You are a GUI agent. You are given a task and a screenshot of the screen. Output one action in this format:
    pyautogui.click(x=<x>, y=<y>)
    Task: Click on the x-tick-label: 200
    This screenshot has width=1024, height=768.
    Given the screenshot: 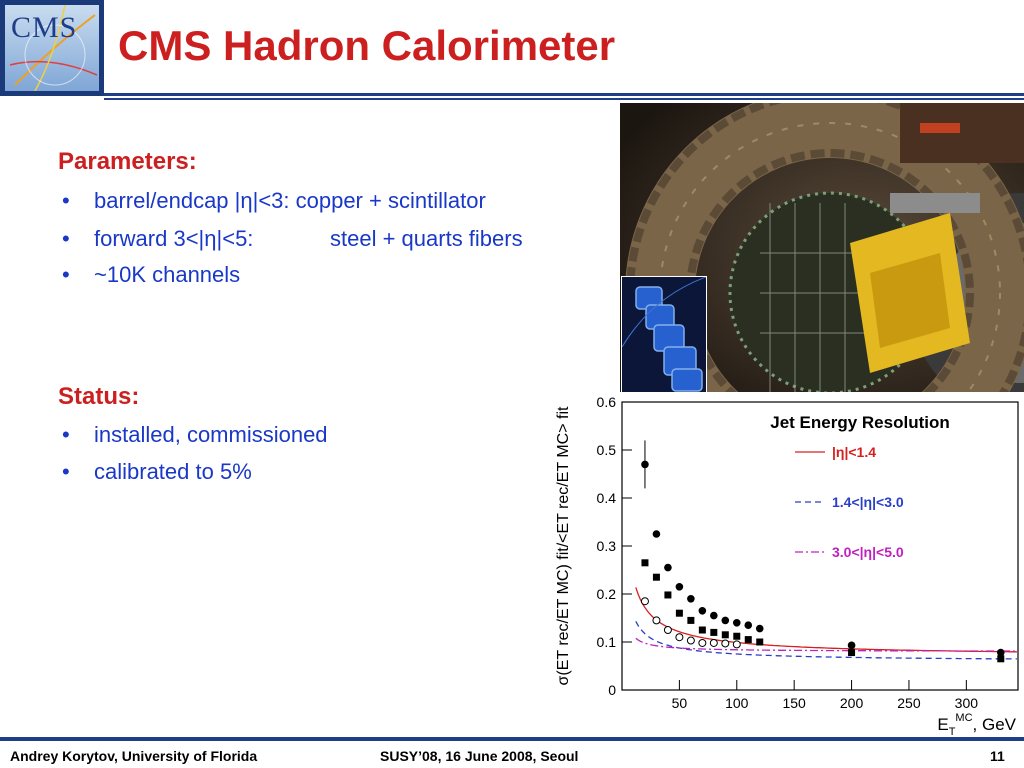 What is the action you would take?
    pyautogui.click(x=852, y=703)
    